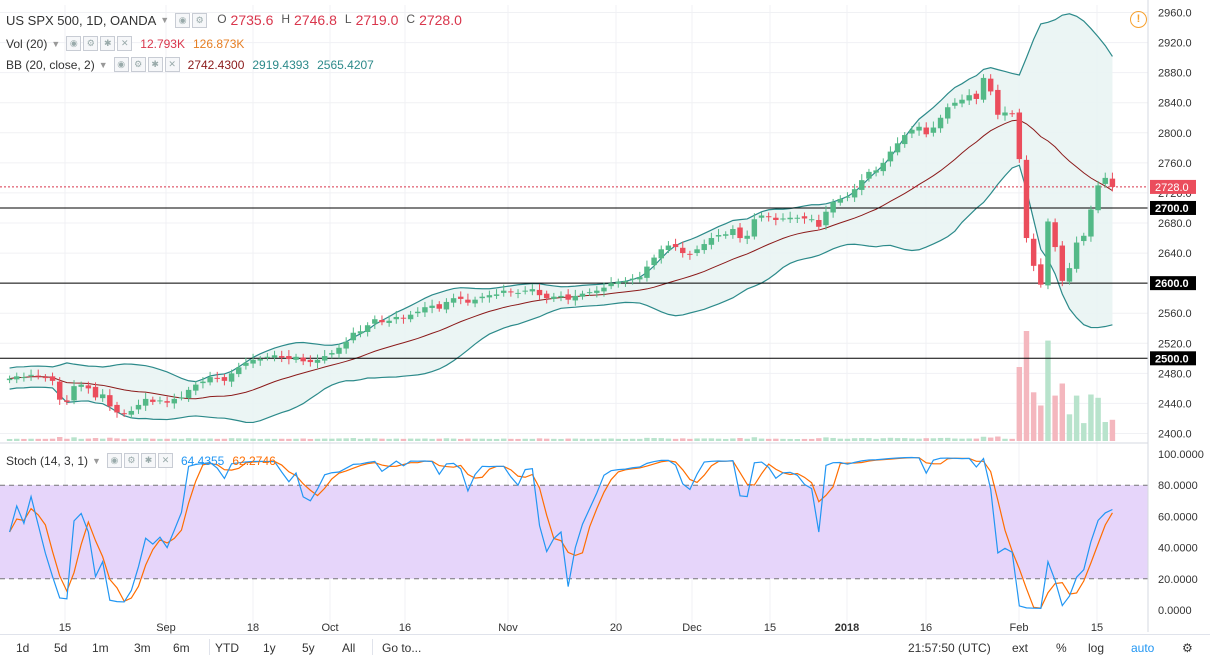 The height and width of the screenshot is (660, 1210). I want to click on ohlc-value: 2728.0, so click(440, 20).